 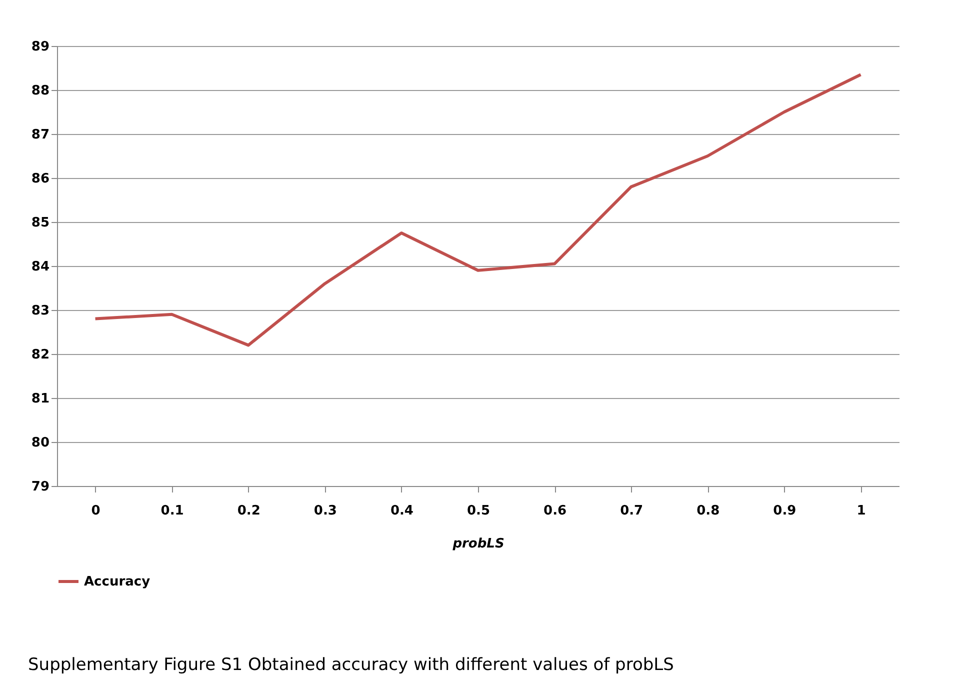 What do you see at coordinates (784, 511) in the screenshot?
I see `x-tick-label: 0.9` at bounding box center [784, 511].